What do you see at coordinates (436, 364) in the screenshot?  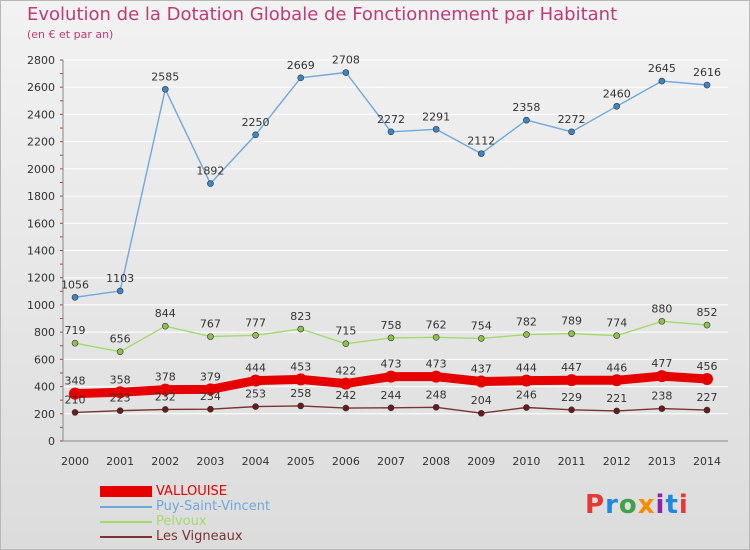 I see `data-label-vallouise: 473` at bounding box center [436, 364].